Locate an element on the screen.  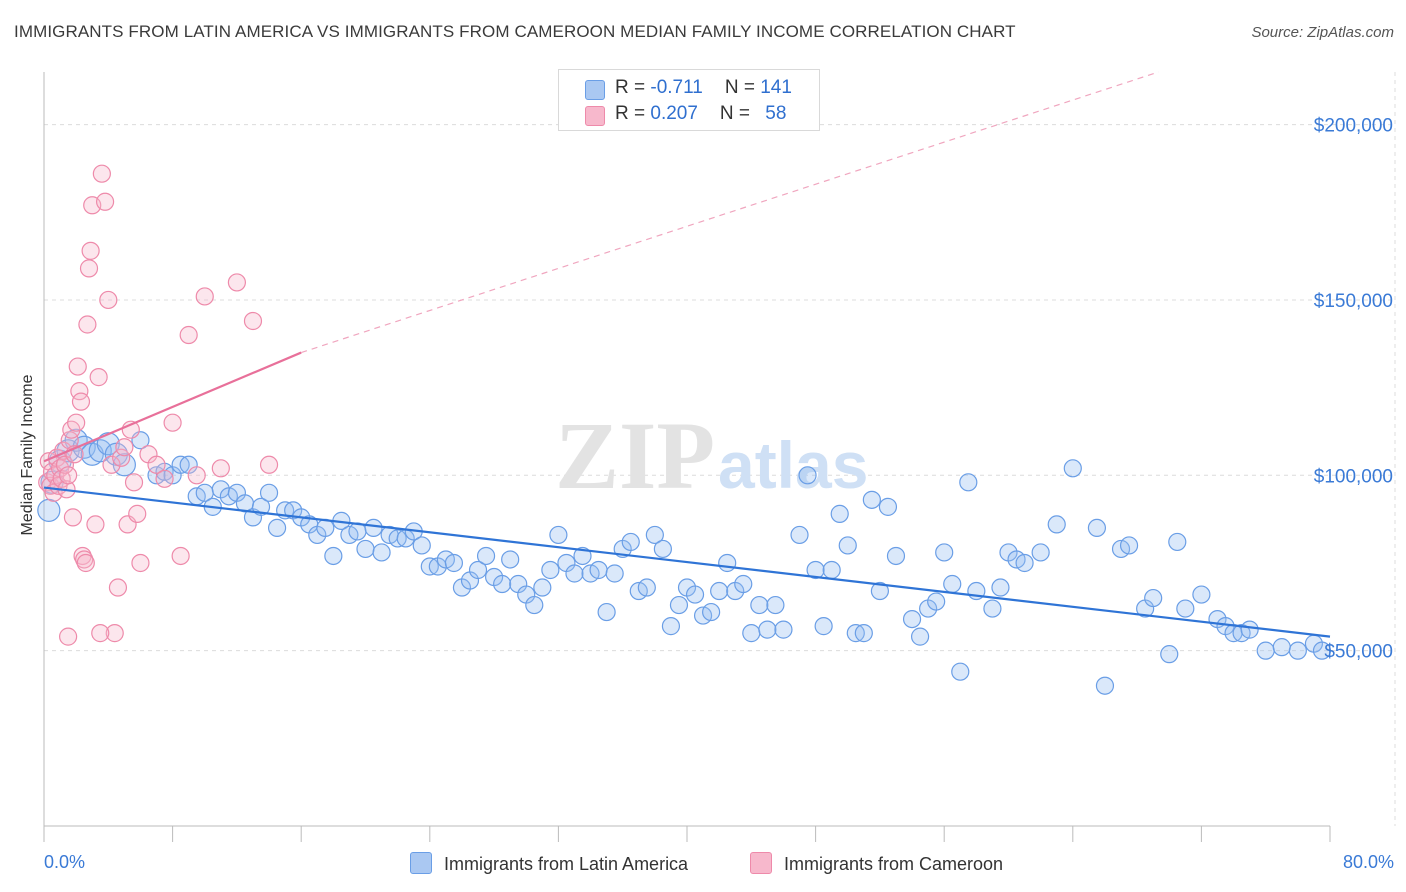
y-tick-label: $150,000 is located at coordinates (1353, 301).